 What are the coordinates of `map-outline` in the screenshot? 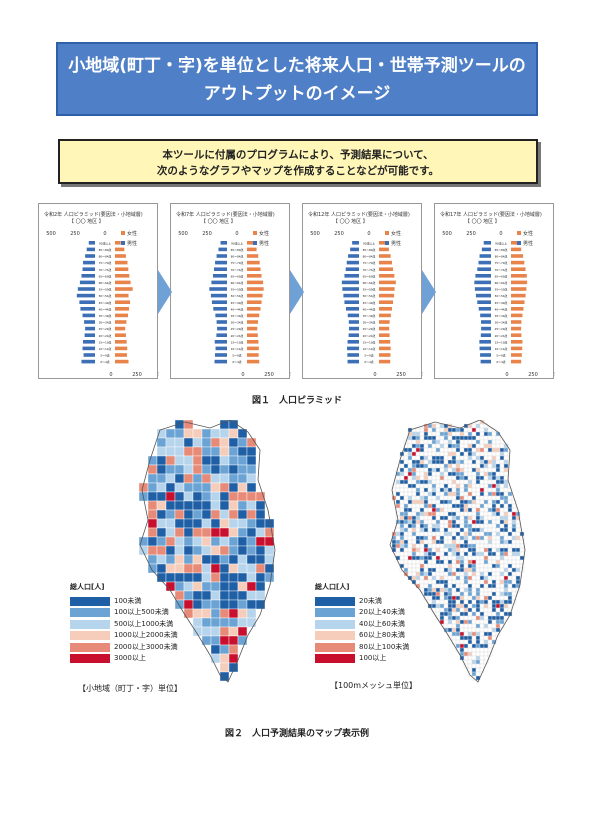 It's located at (207, 551).